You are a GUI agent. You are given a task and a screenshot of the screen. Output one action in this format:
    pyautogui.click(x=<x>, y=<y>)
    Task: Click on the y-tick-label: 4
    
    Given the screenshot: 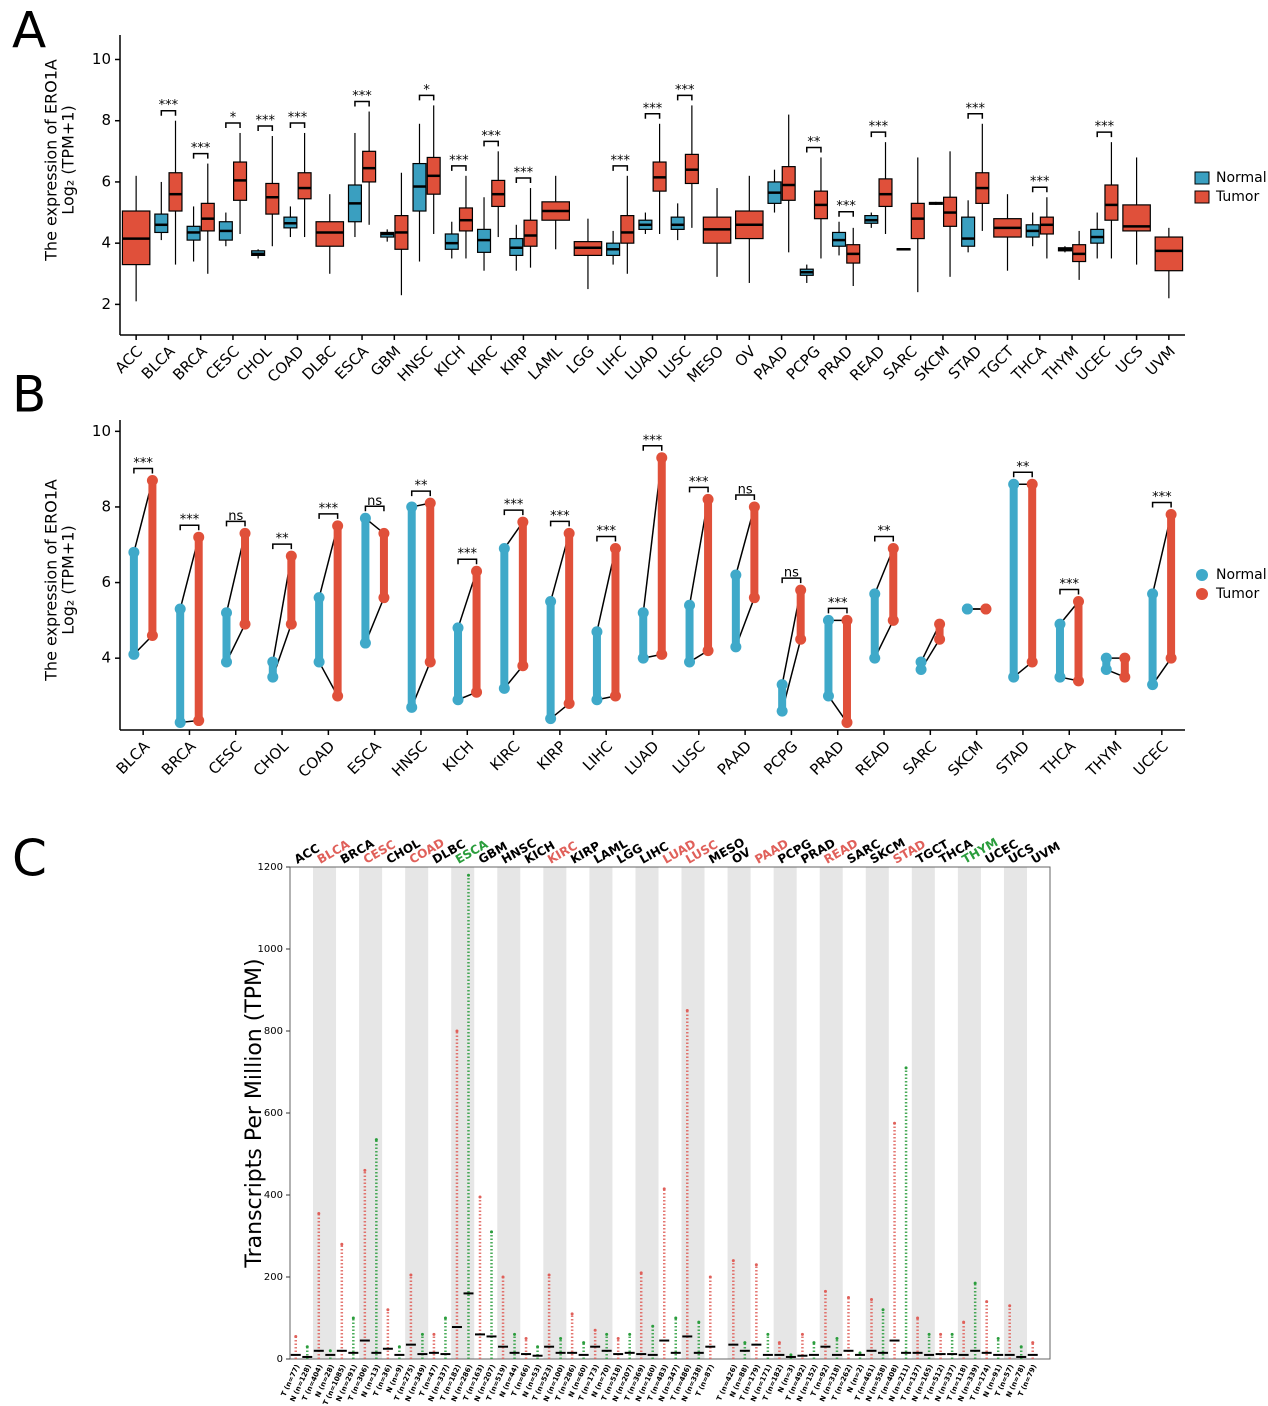 What is the action you would take?
    pyautogui.click(x=106, y=658)
    